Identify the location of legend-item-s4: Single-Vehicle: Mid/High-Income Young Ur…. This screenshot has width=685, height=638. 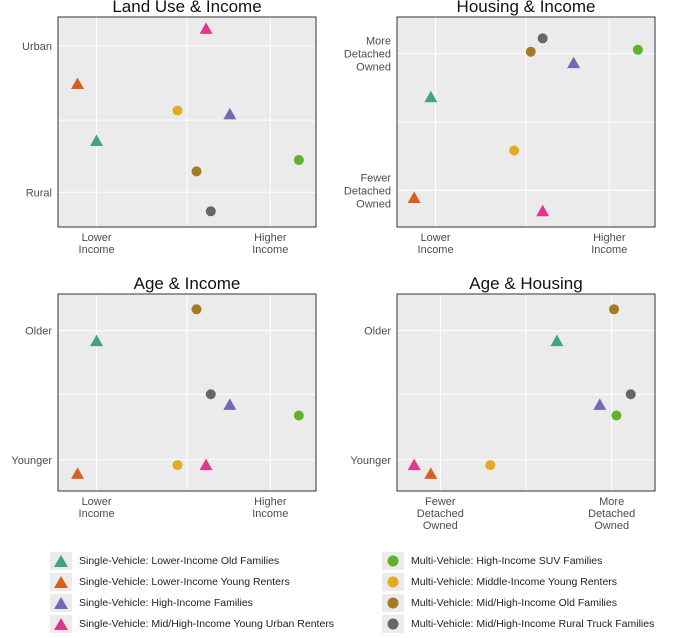
(192, 624).